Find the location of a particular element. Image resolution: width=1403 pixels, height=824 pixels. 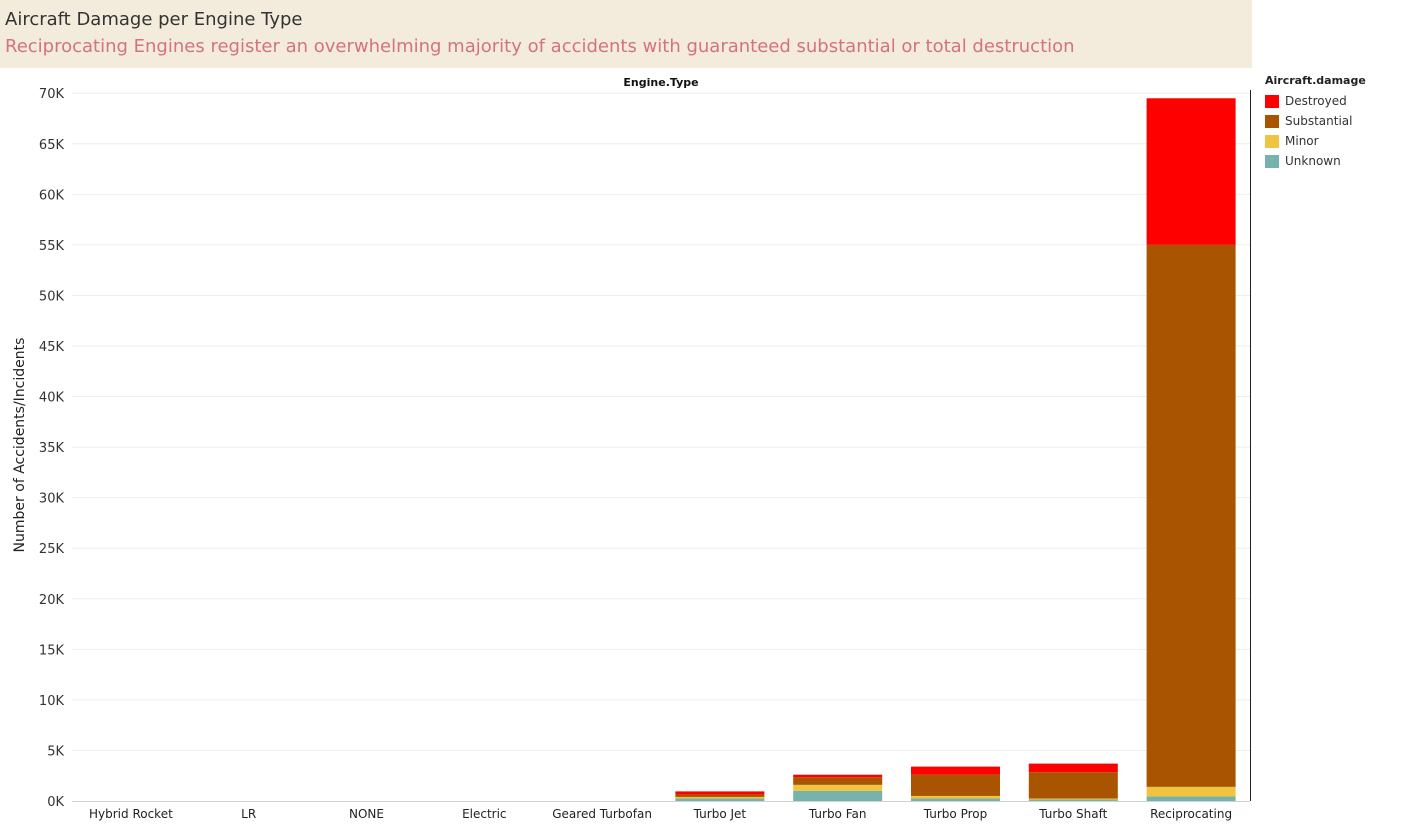

bar-reciprocating-unknown is located at coordinates (1191, 798).